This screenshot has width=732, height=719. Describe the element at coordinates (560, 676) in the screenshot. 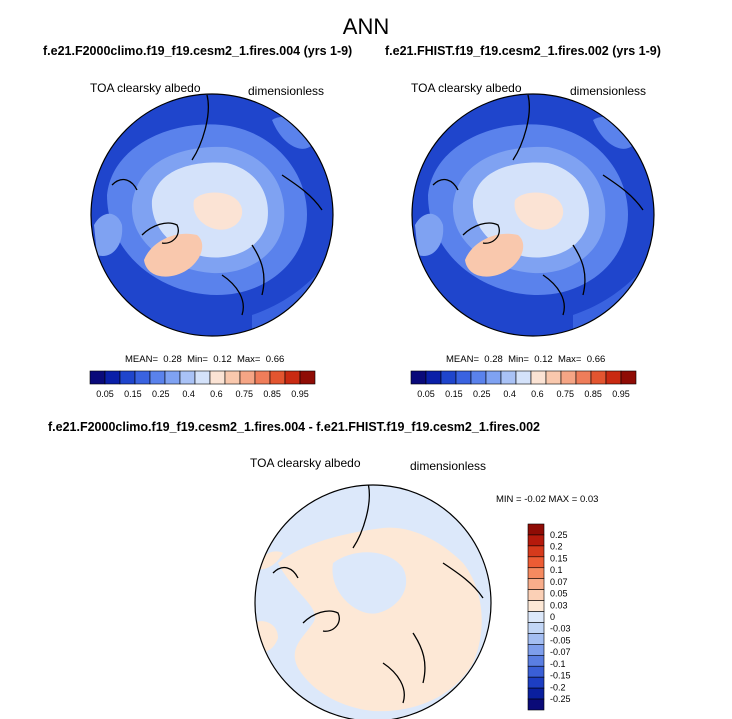

I see `difference-colorbar-tick-label: -0.15` at that location.